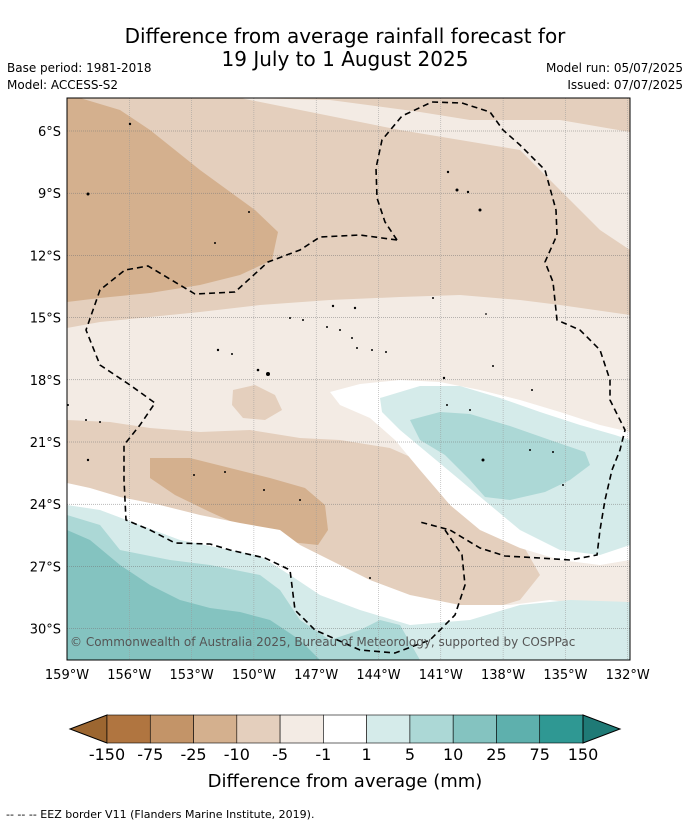 The height and width of the screenshot is (827, 690). I want to click on colorbar-tick-label: -25, so click(193, 754).